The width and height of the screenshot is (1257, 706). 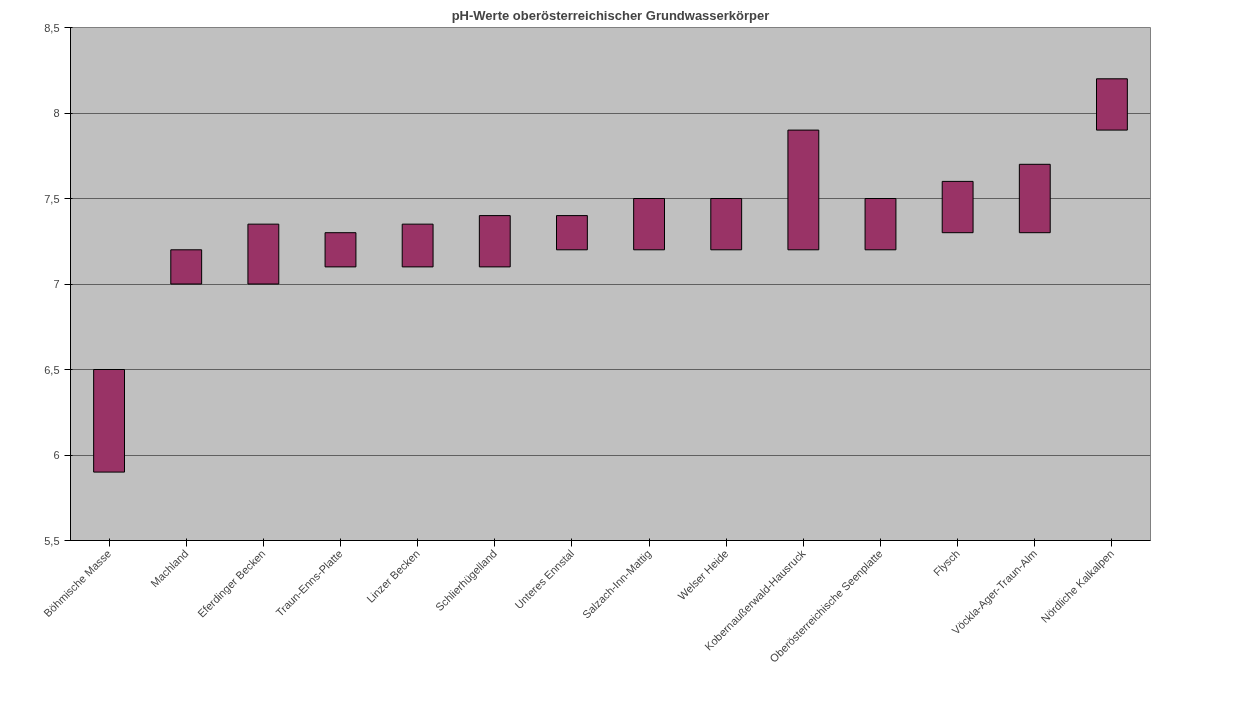 What do you see at coordinates (56, 113) in the screenshot?
I see `y-tick-label: 8` at bounding box center [56, 113].